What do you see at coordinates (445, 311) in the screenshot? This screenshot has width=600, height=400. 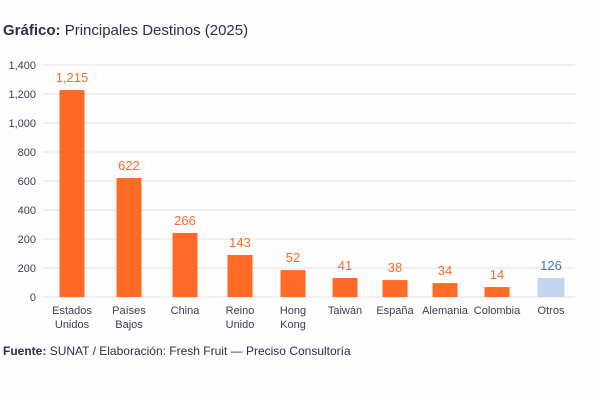 I see `x-tick-label: Alemania` at bounding box center [445, 311].